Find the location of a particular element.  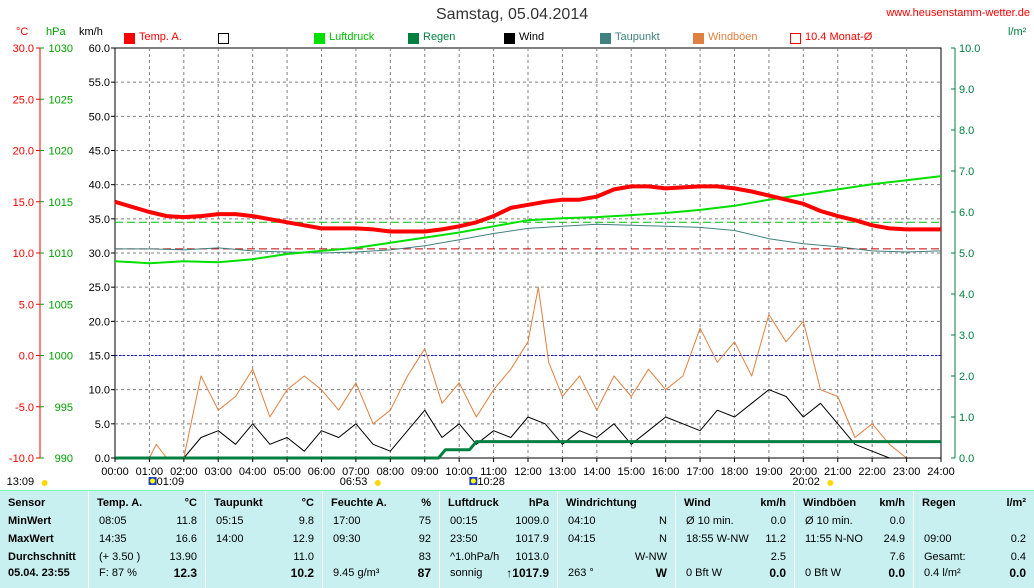

temp-tick-label: 20.0 is located at coordinates (23, 152).